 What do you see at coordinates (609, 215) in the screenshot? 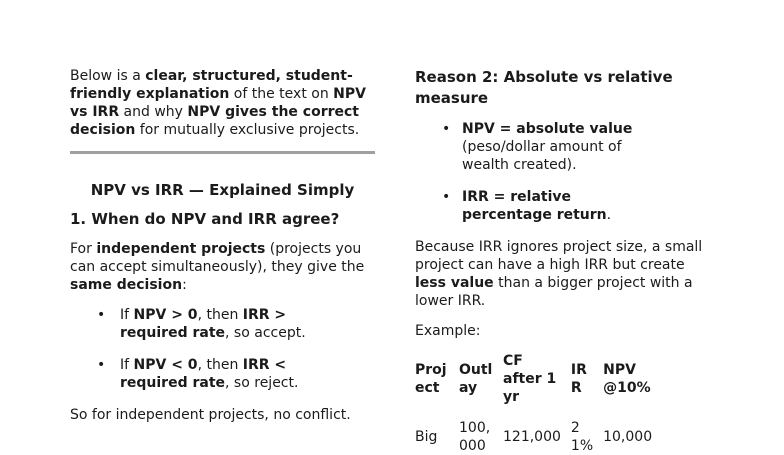
I see `text-run: .` at bounding box center [609, 215].